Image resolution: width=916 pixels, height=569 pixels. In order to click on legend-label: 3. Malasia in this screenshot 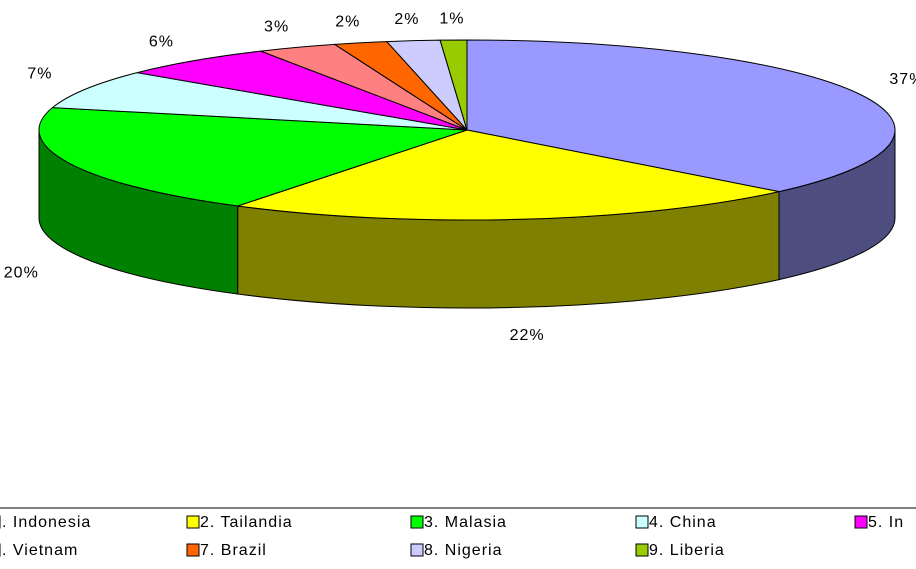, I will do `click(465, 522)`.